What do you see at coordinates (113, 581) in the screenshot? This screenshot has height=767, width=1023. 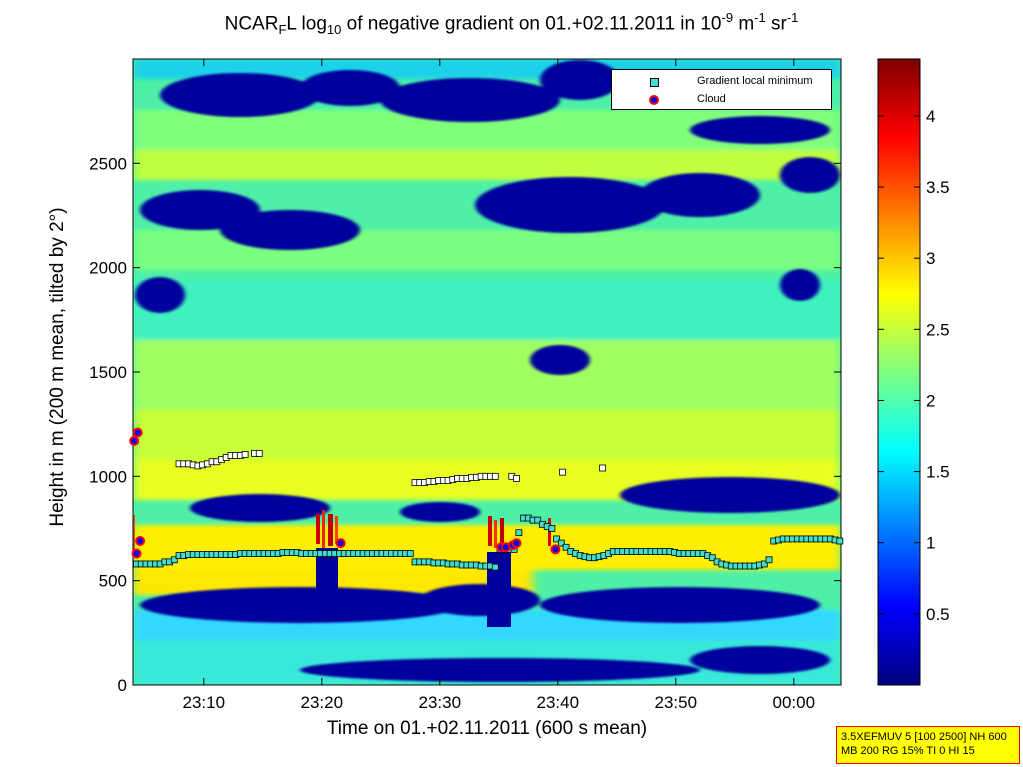 I see `y-tick-label: 500` at bounding box center [113, 581].